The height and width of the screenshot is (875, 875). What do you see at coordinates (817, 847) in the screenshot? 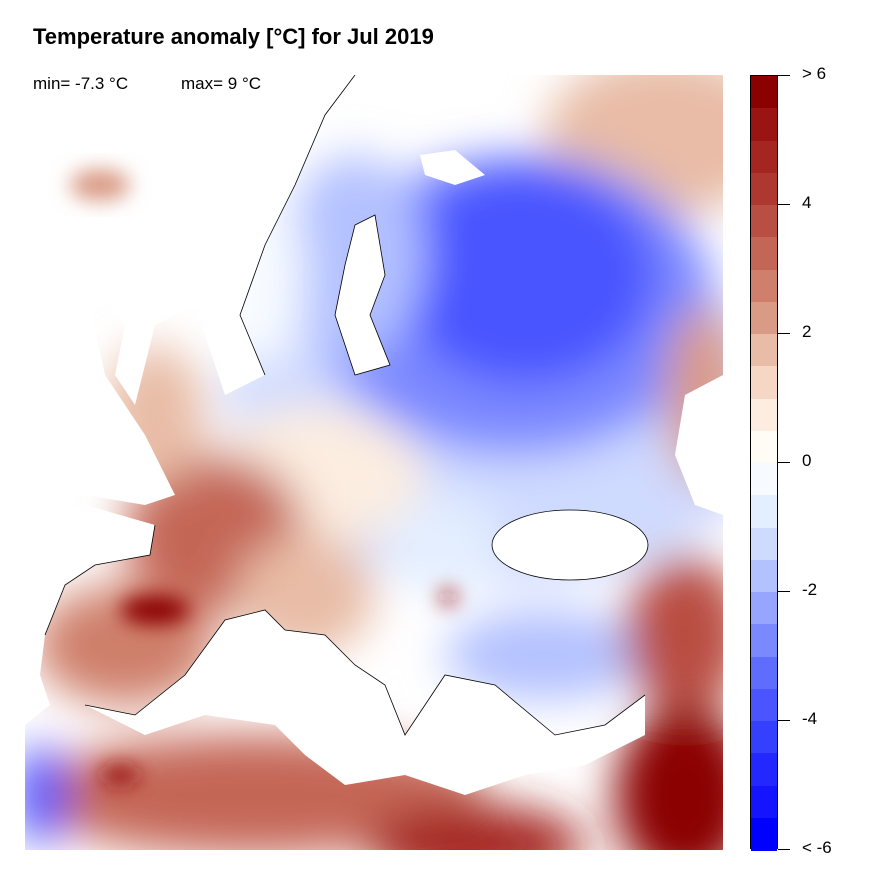
I see `colorbar-tick-label: < -6` at bounding box center [817, 847].